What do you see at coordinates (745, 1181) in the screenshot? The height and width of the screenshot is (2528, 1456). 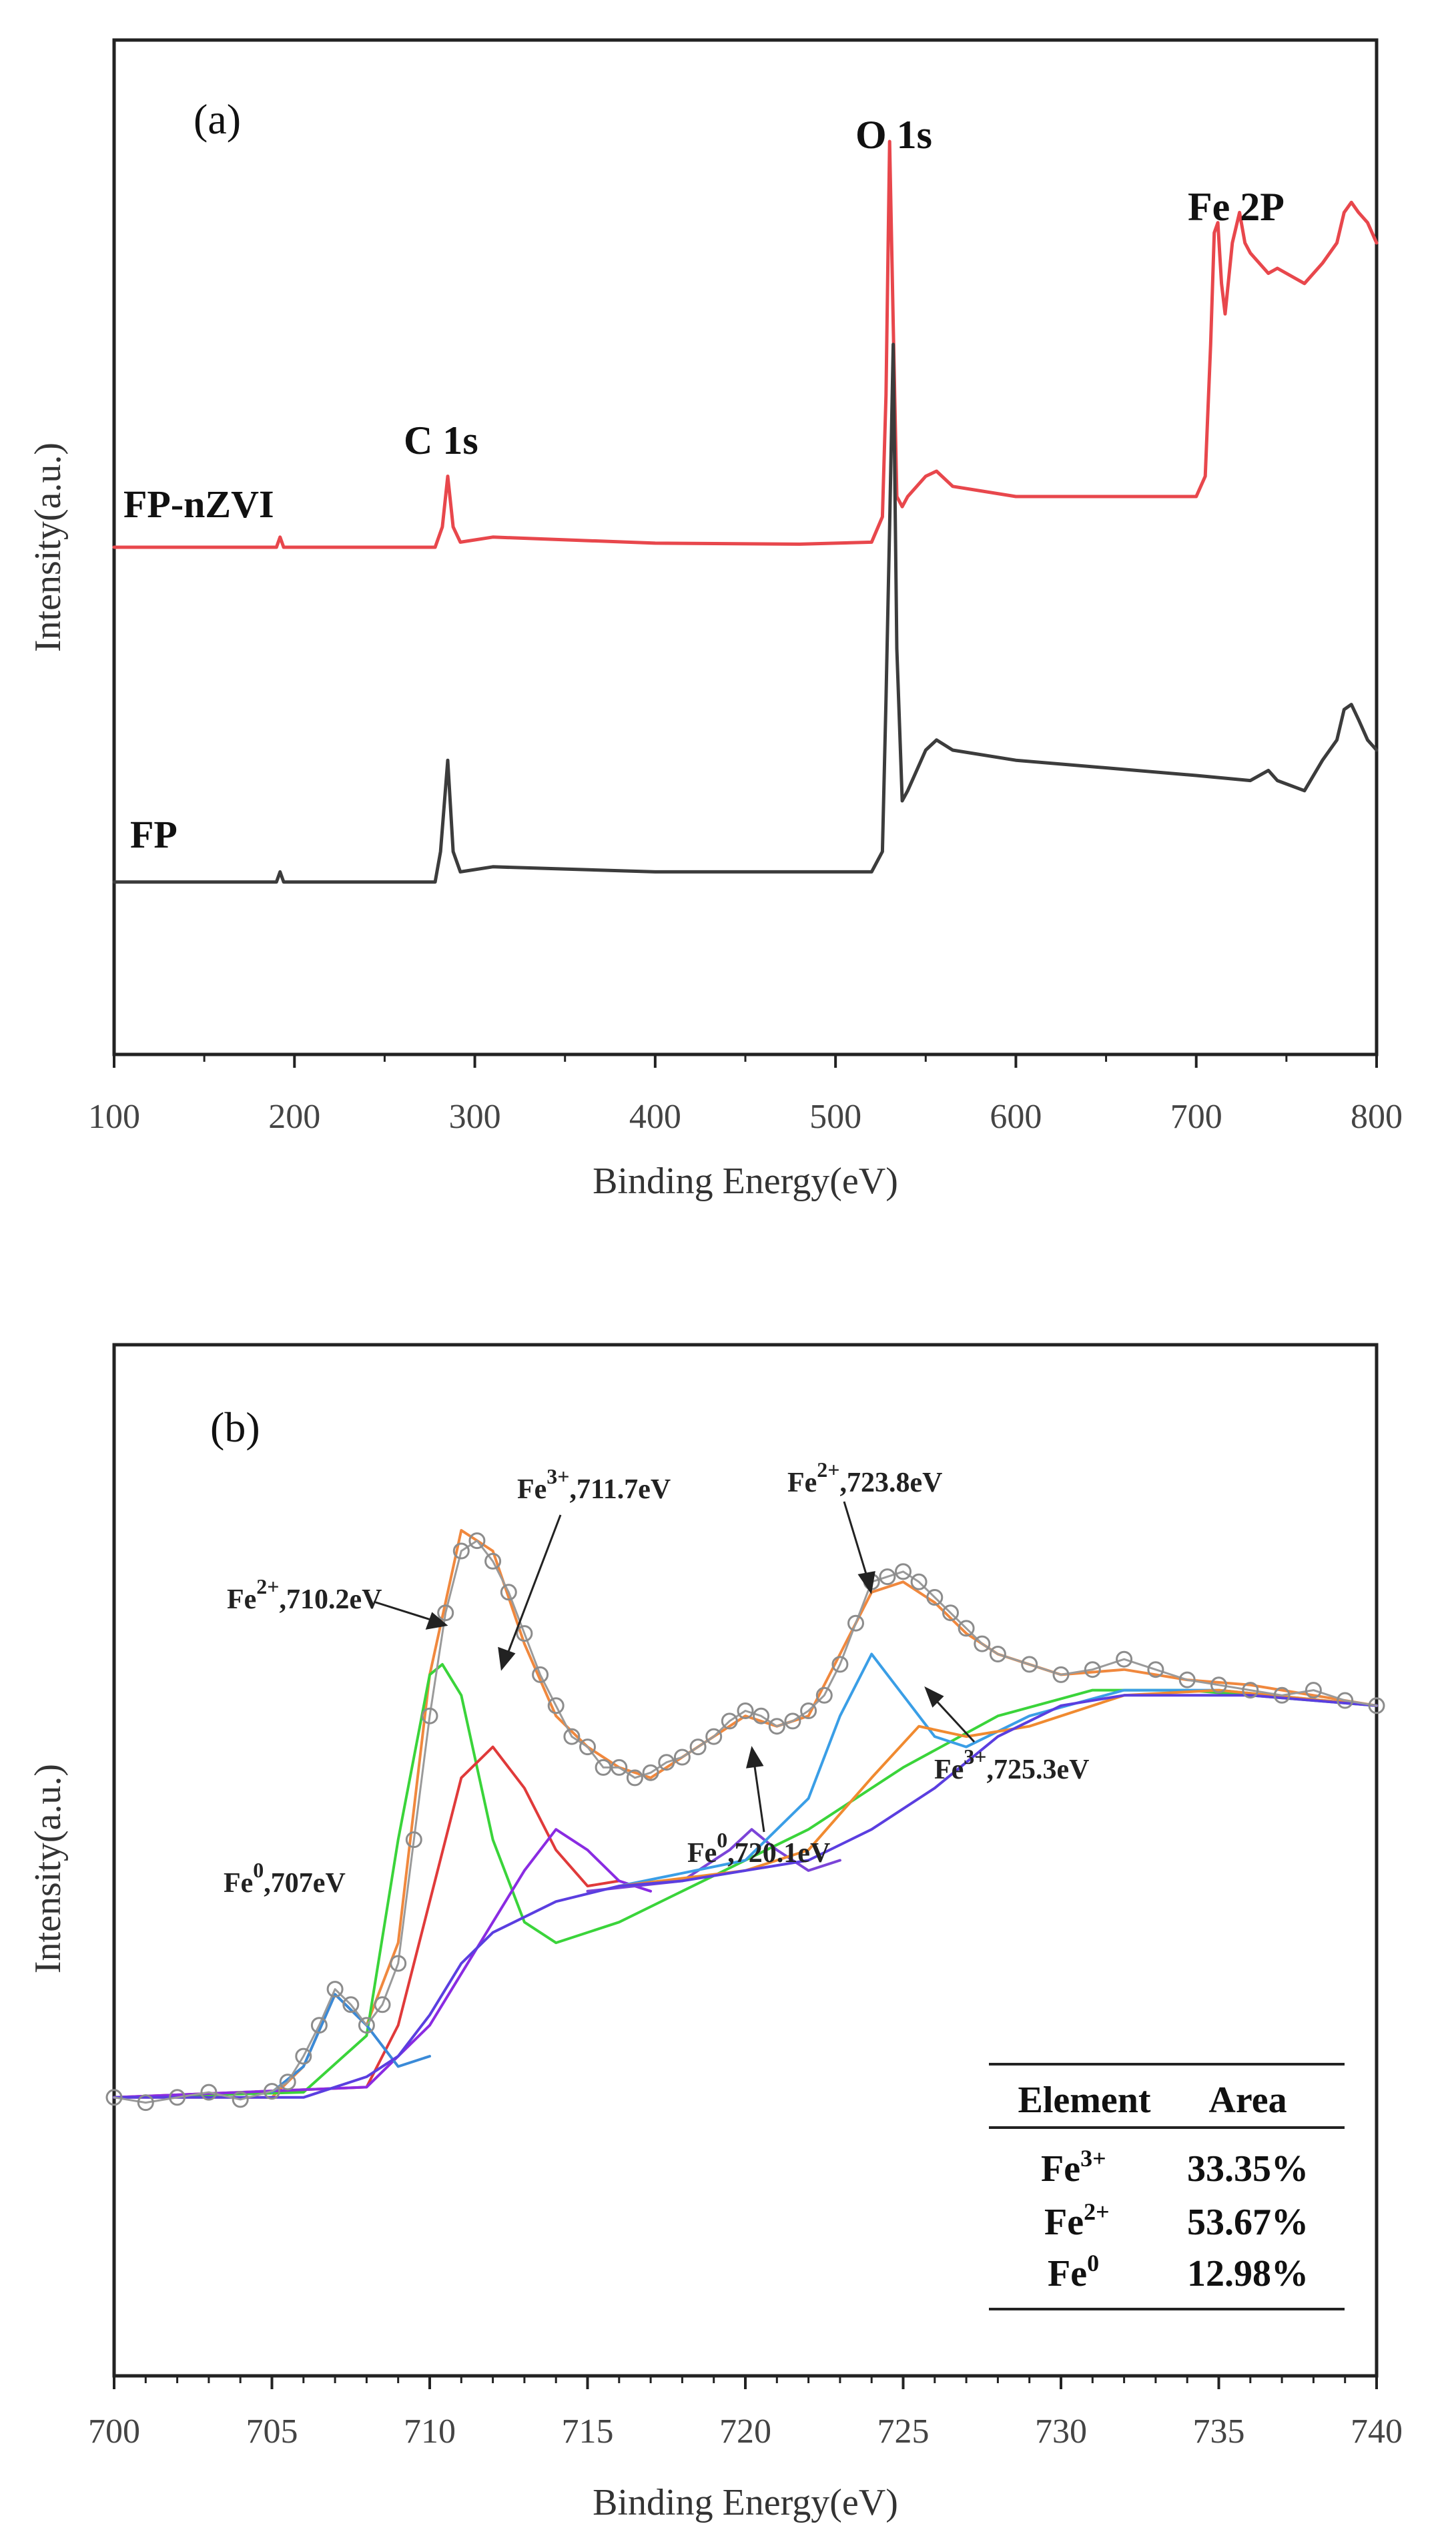 I see `panel-a-x-axis-title: Binding Energy(eV)` at bounding box center [745, 1181].